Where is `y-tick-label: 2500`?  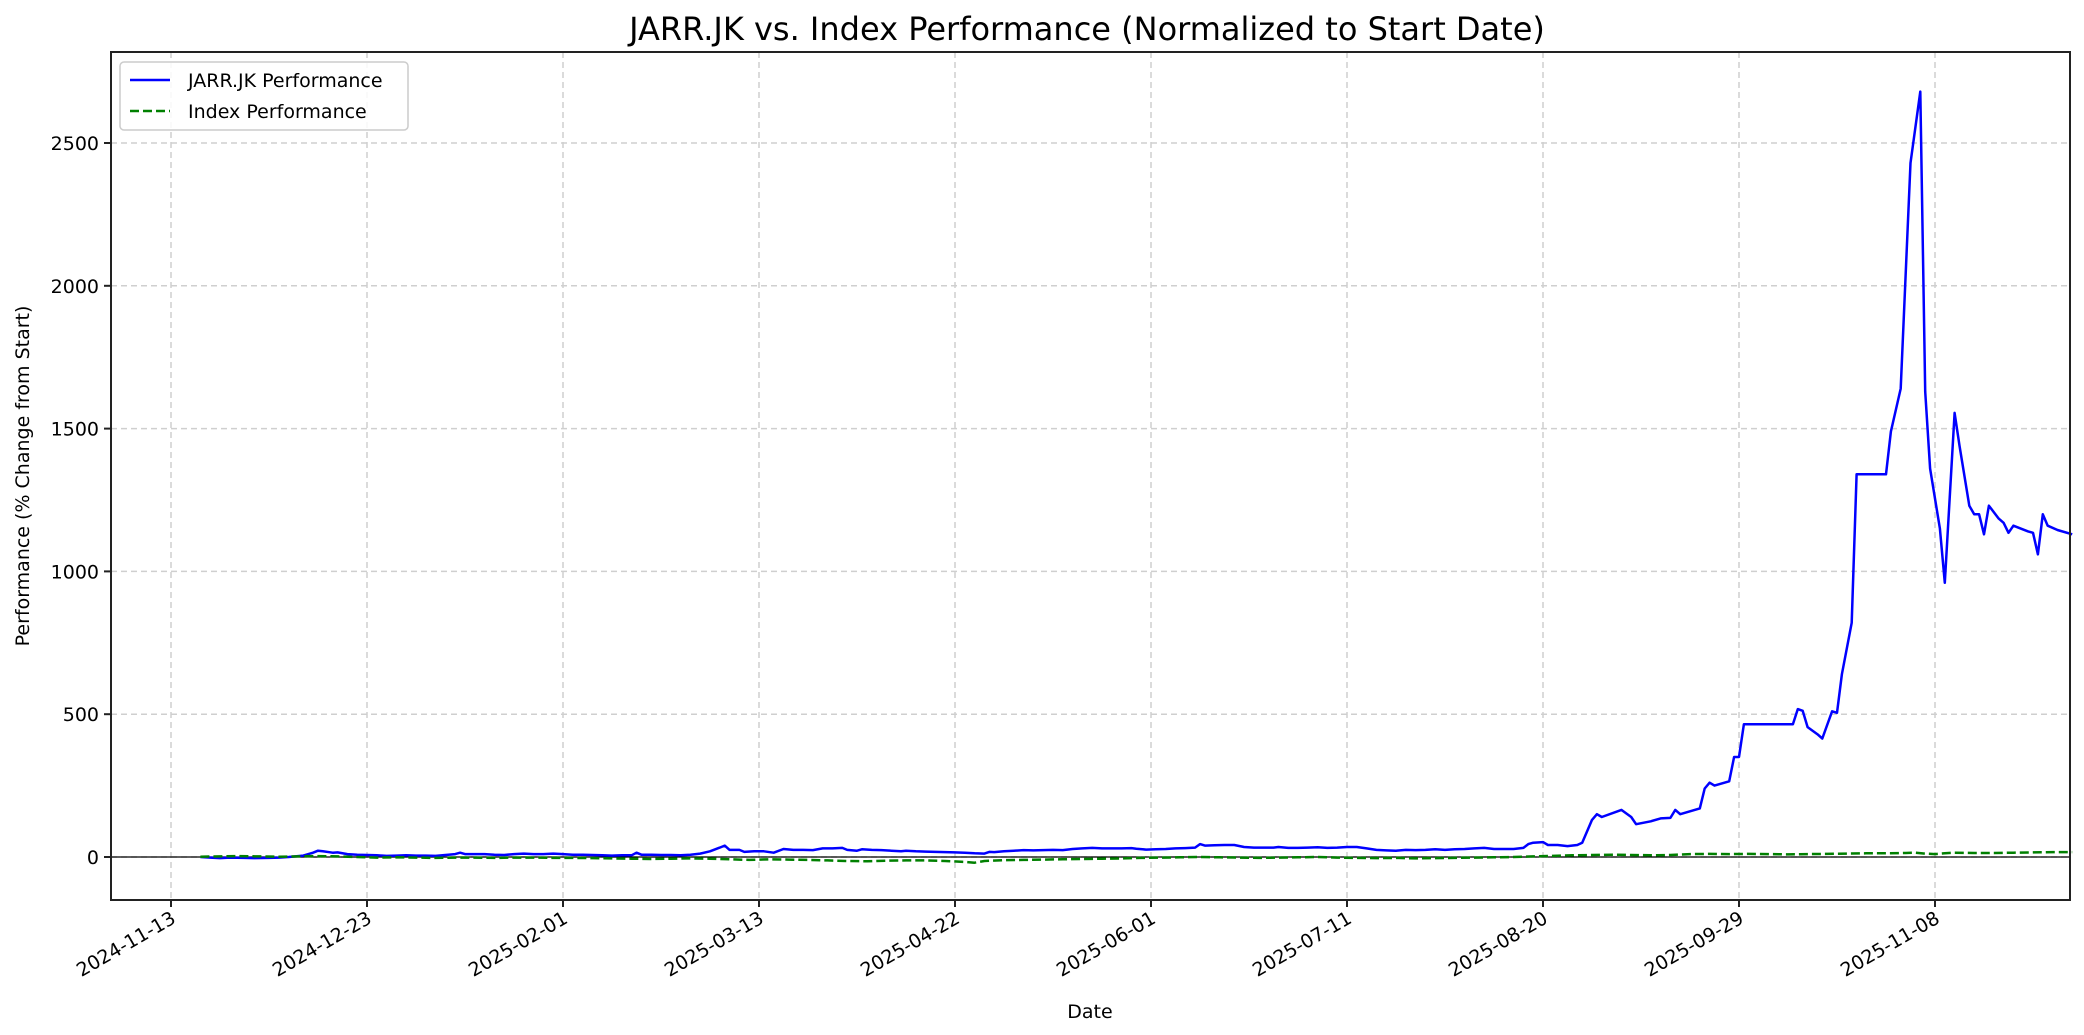
y-tick-label: 2500 is located at coordinates (75, 144).